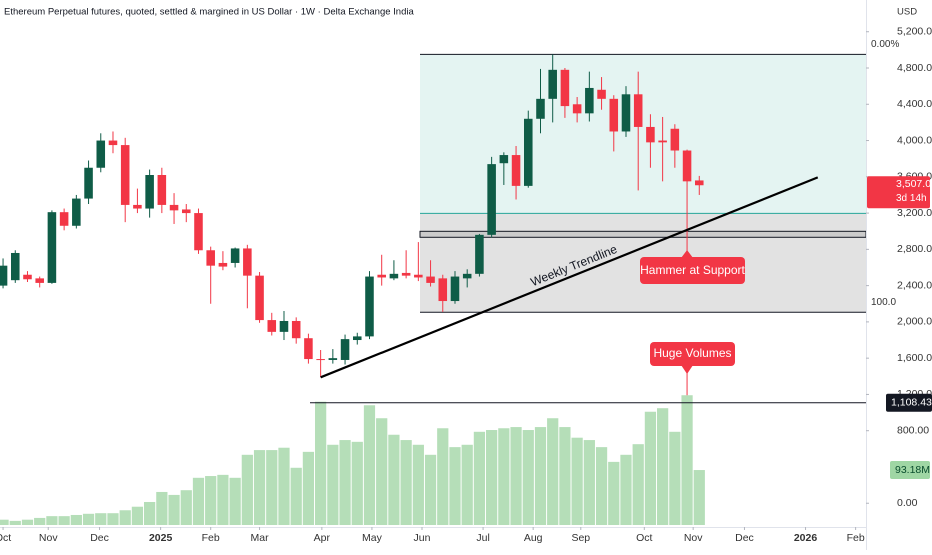  Describe the element at coordinates (372, 538) in the screenshot. I see `x-tick-label: May` at that location.